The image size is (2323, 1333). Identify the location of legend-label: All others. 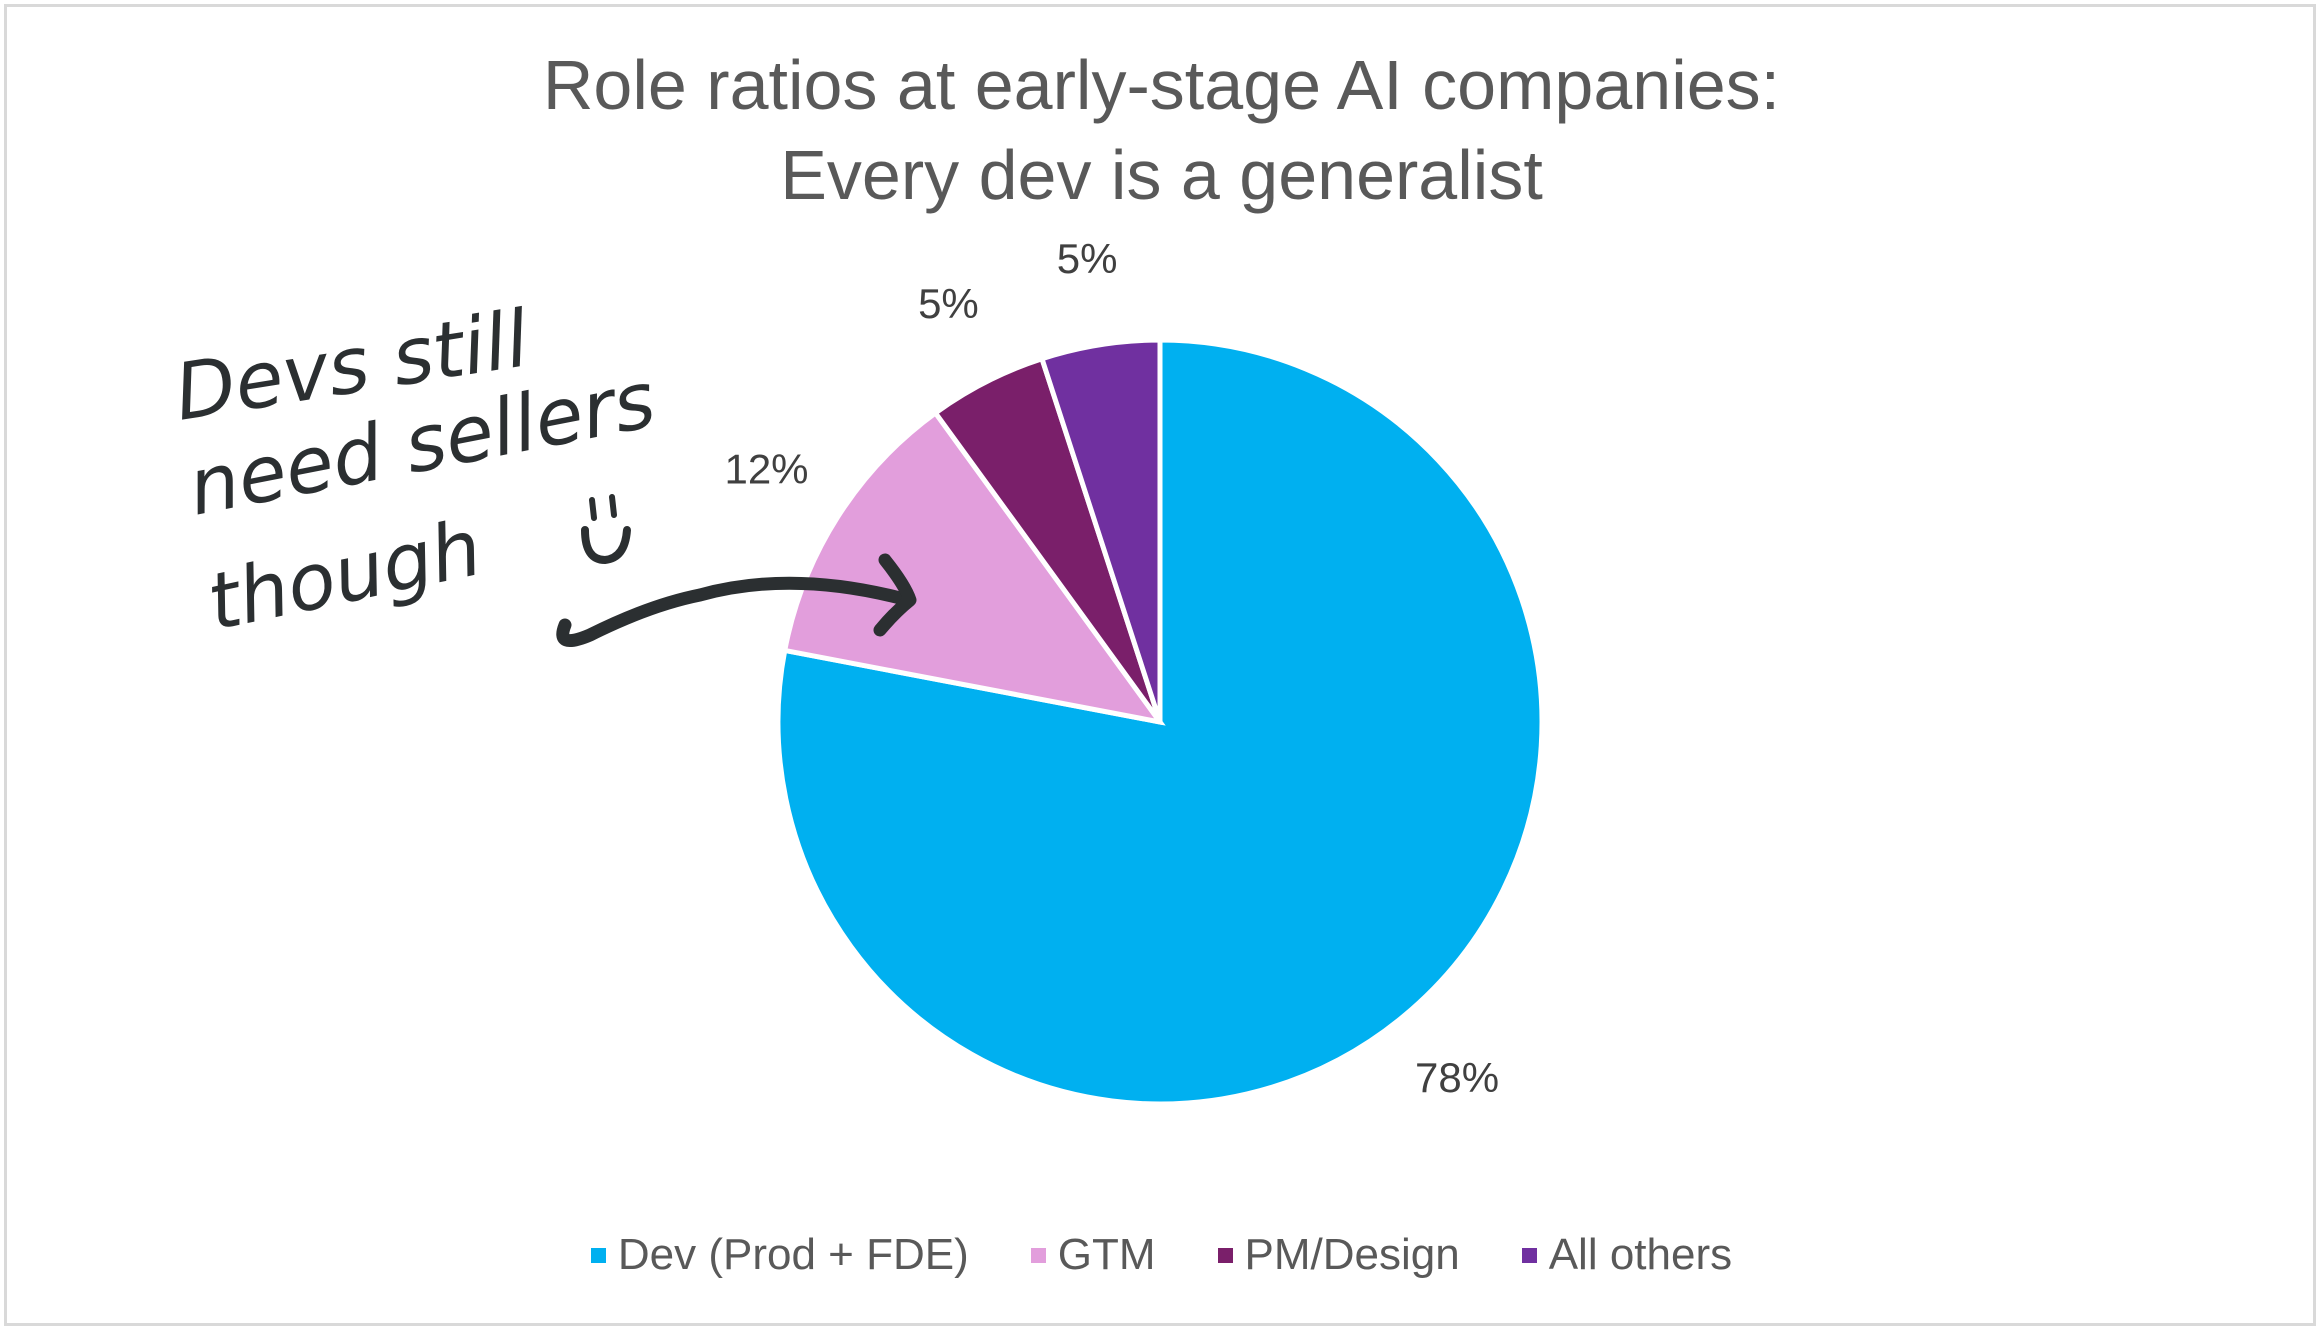
(1640, 1254).